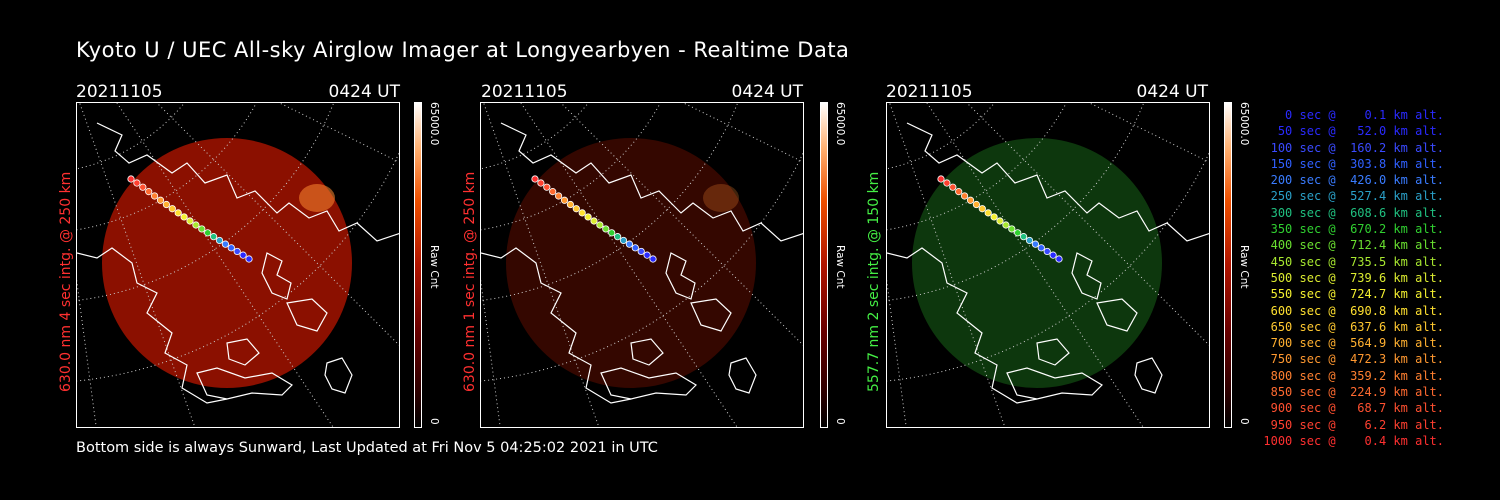  Describe the element at coordinates (1244, 267) in the screenshot. I see `panel3-cbar-unit: Raw Cnt` at that location.